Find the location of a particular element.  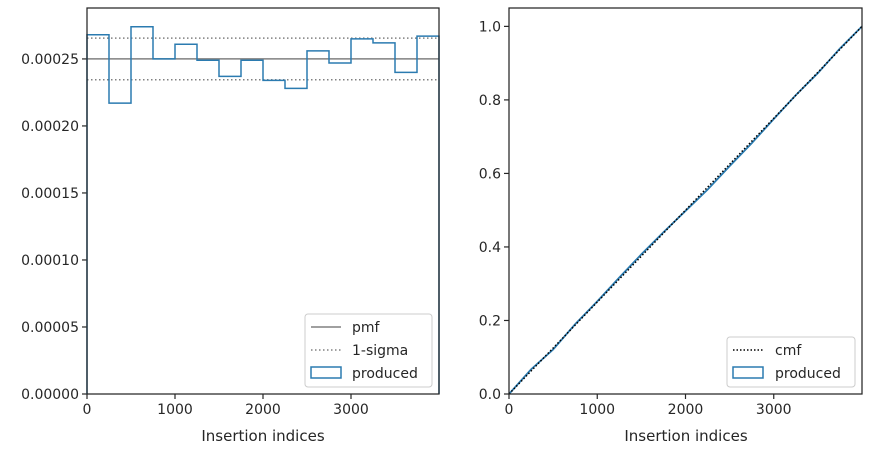

y-tick-label: 0.00015 is located at coordinates (50, 194).